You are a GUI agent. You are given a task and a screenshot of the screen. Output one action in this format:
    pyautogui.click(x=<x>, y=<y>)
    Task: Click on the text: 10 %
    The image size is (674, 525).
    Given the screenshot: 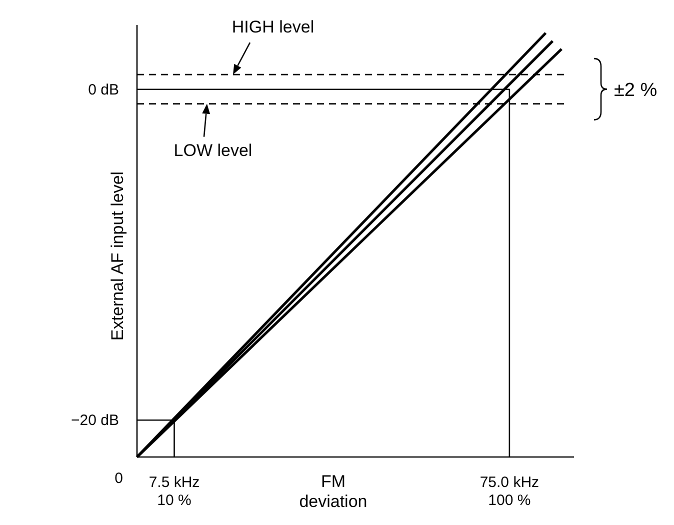 What is the action you would take?
    pyautogui.click(x=174, y=500)
    